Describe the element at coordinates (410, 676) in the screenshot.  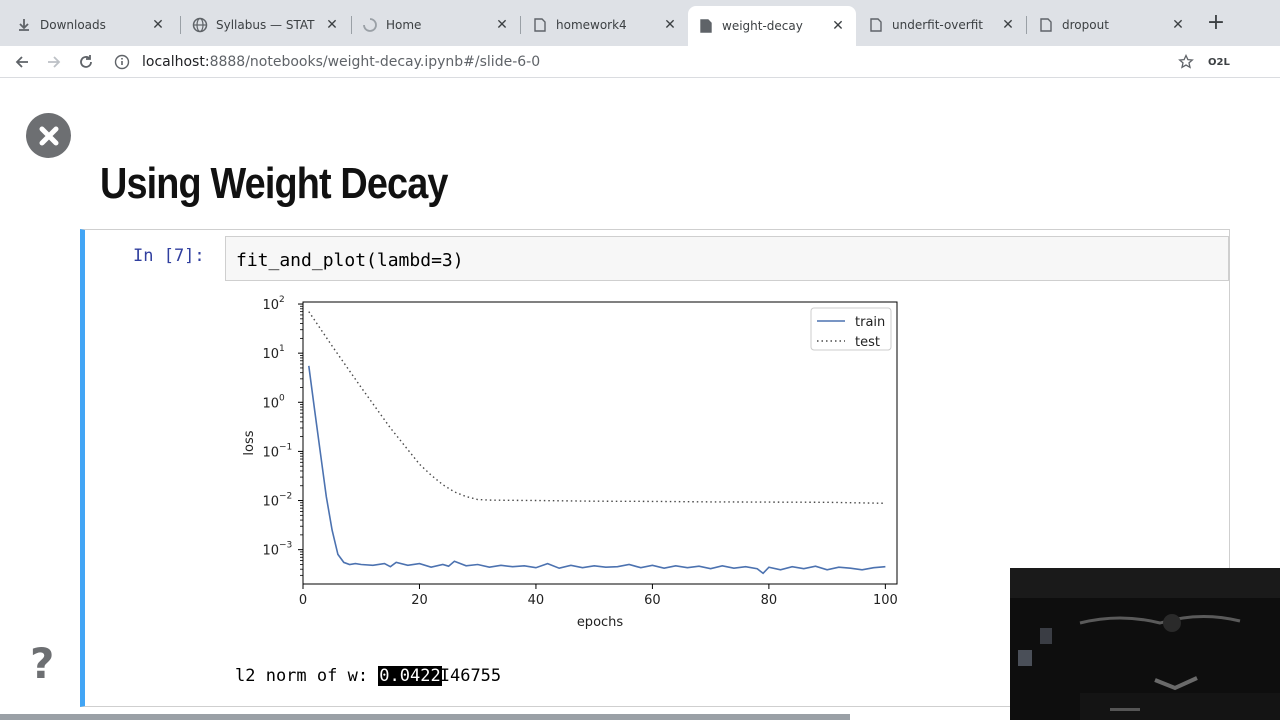
I see `output-selected-text: 0.0422` at that location.